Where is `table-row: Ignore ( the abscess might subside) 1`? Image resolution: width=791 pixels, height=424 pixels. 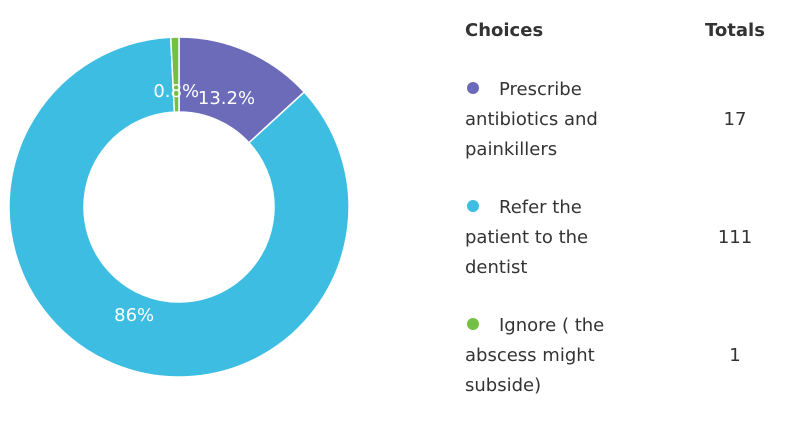
table-row: Ignore ( the abscess might subside) 1 is located at coordinates (625, 361).